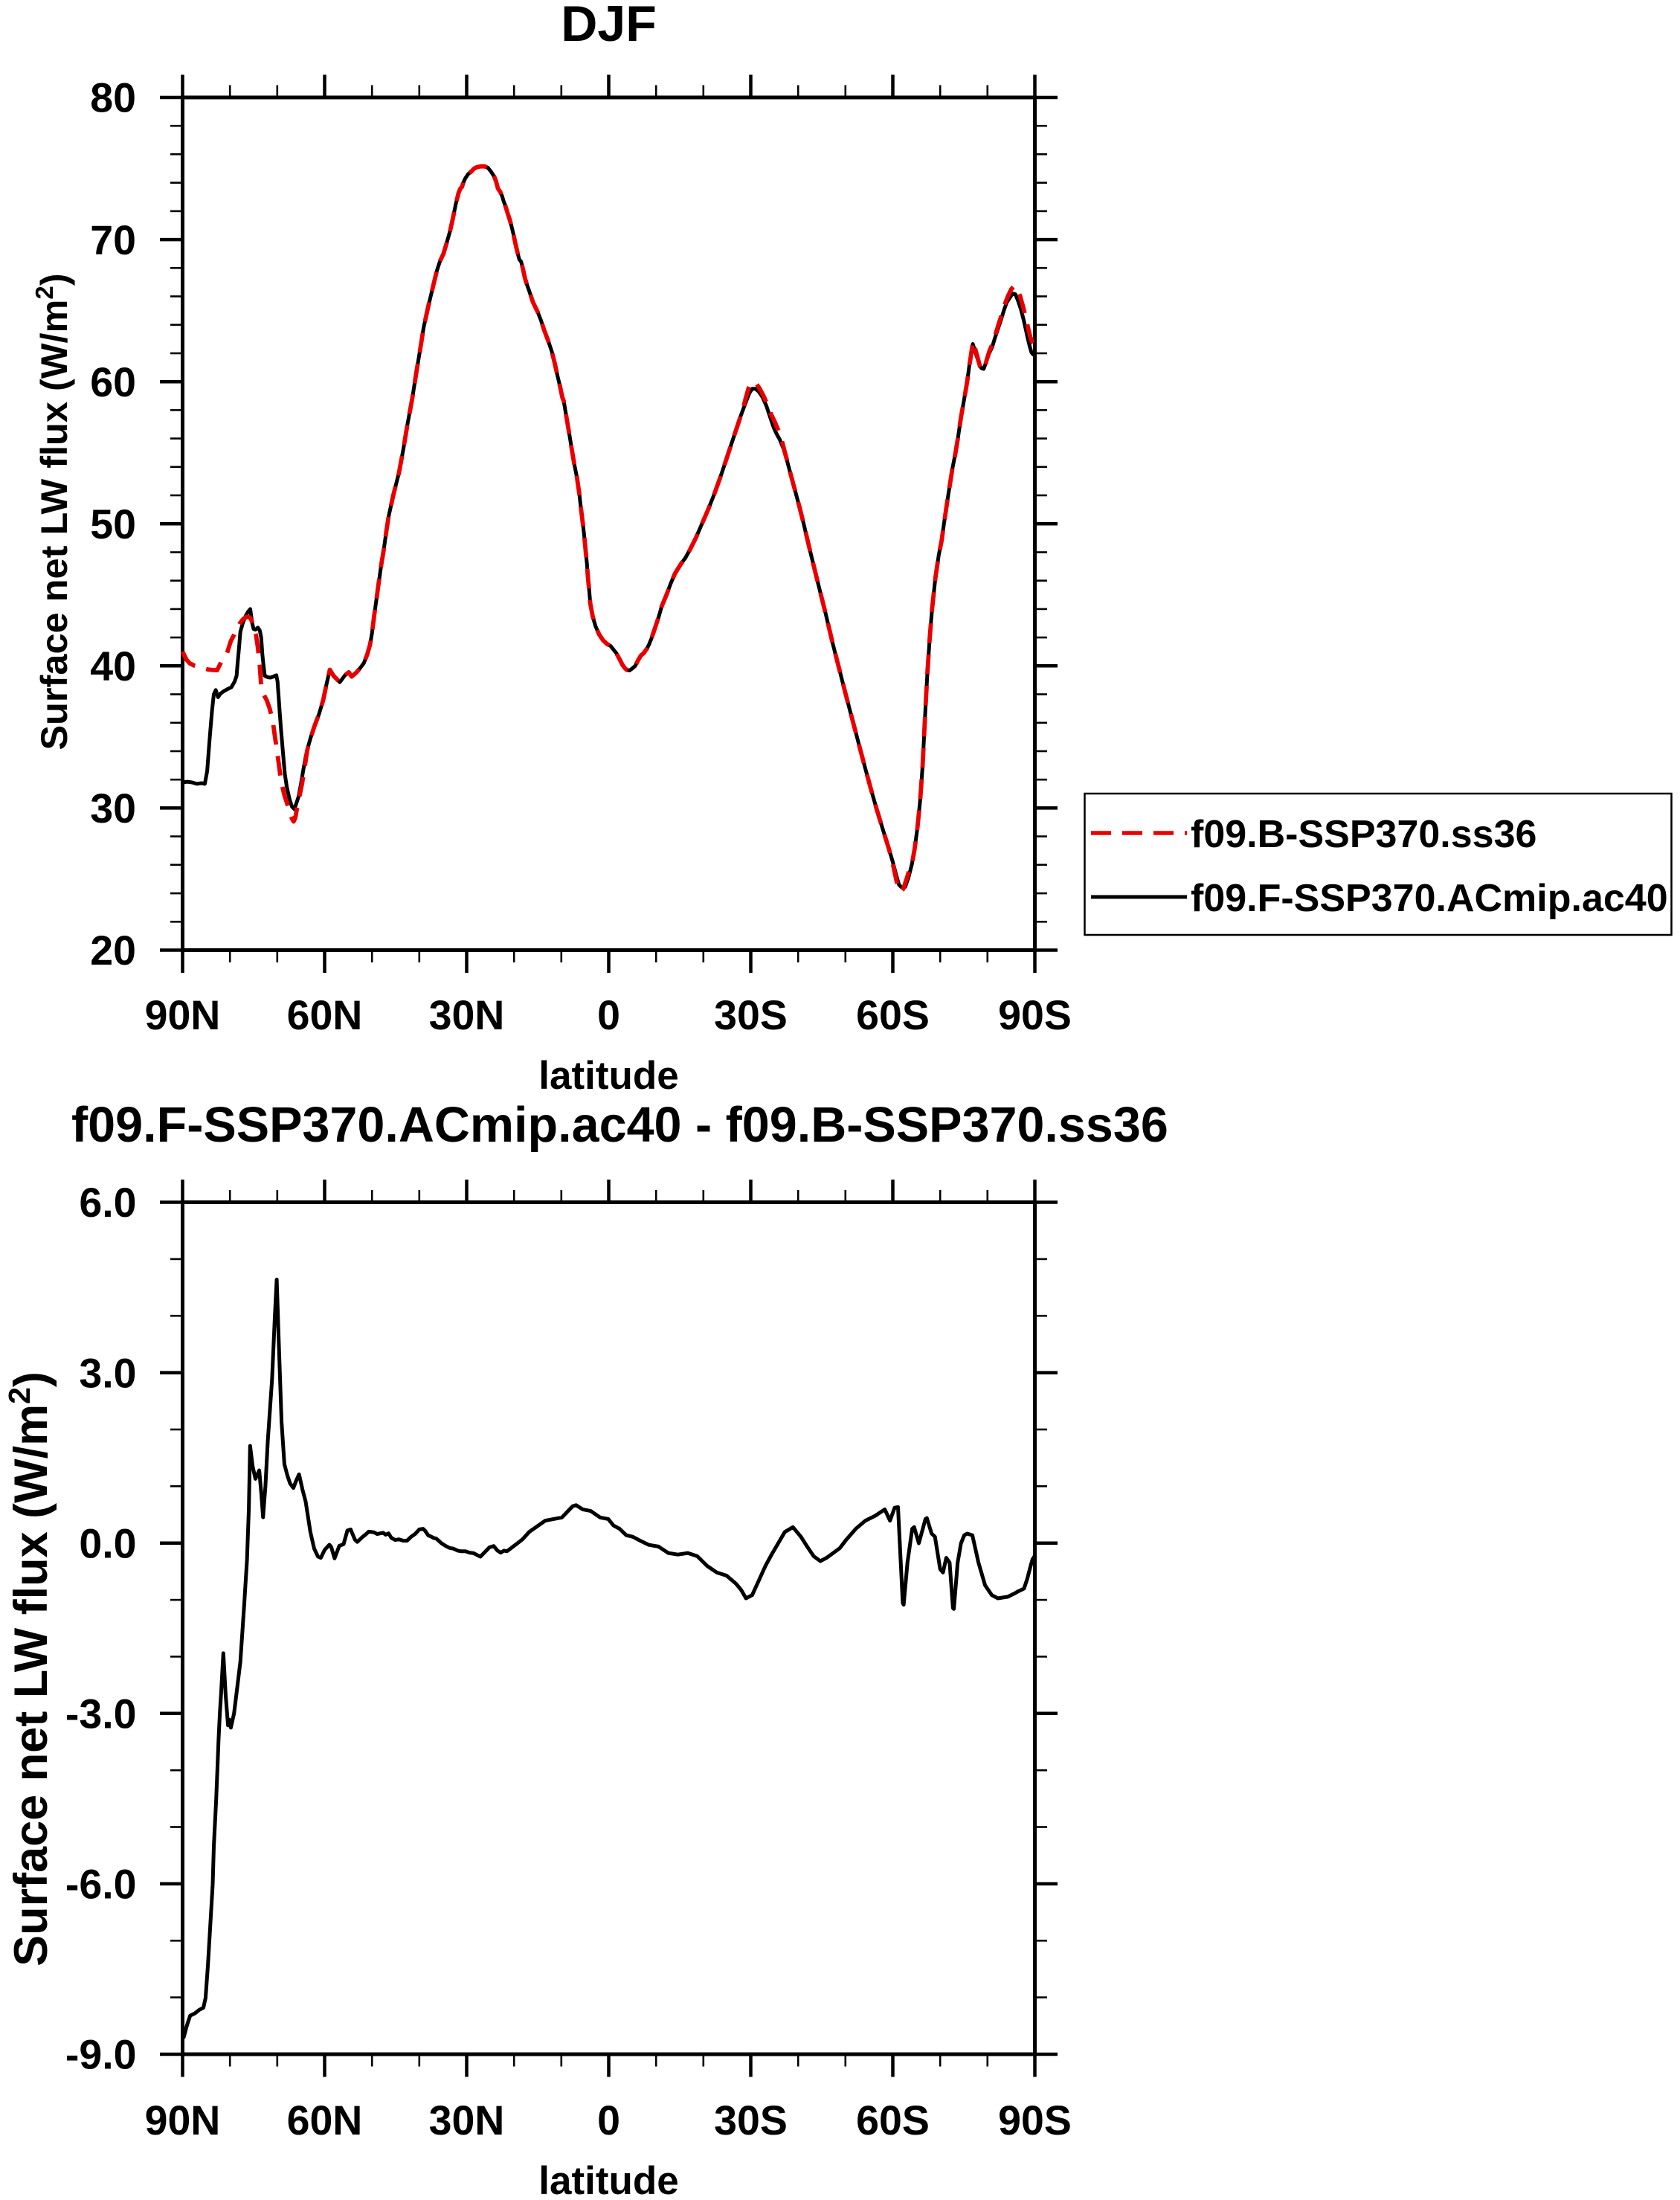 This screenshot has height=2200, width=1680. What do you see at coordinates (101, 2055) in the screenshot?
I see `svg-text: -9.0` at bounding box center [101, 2055].